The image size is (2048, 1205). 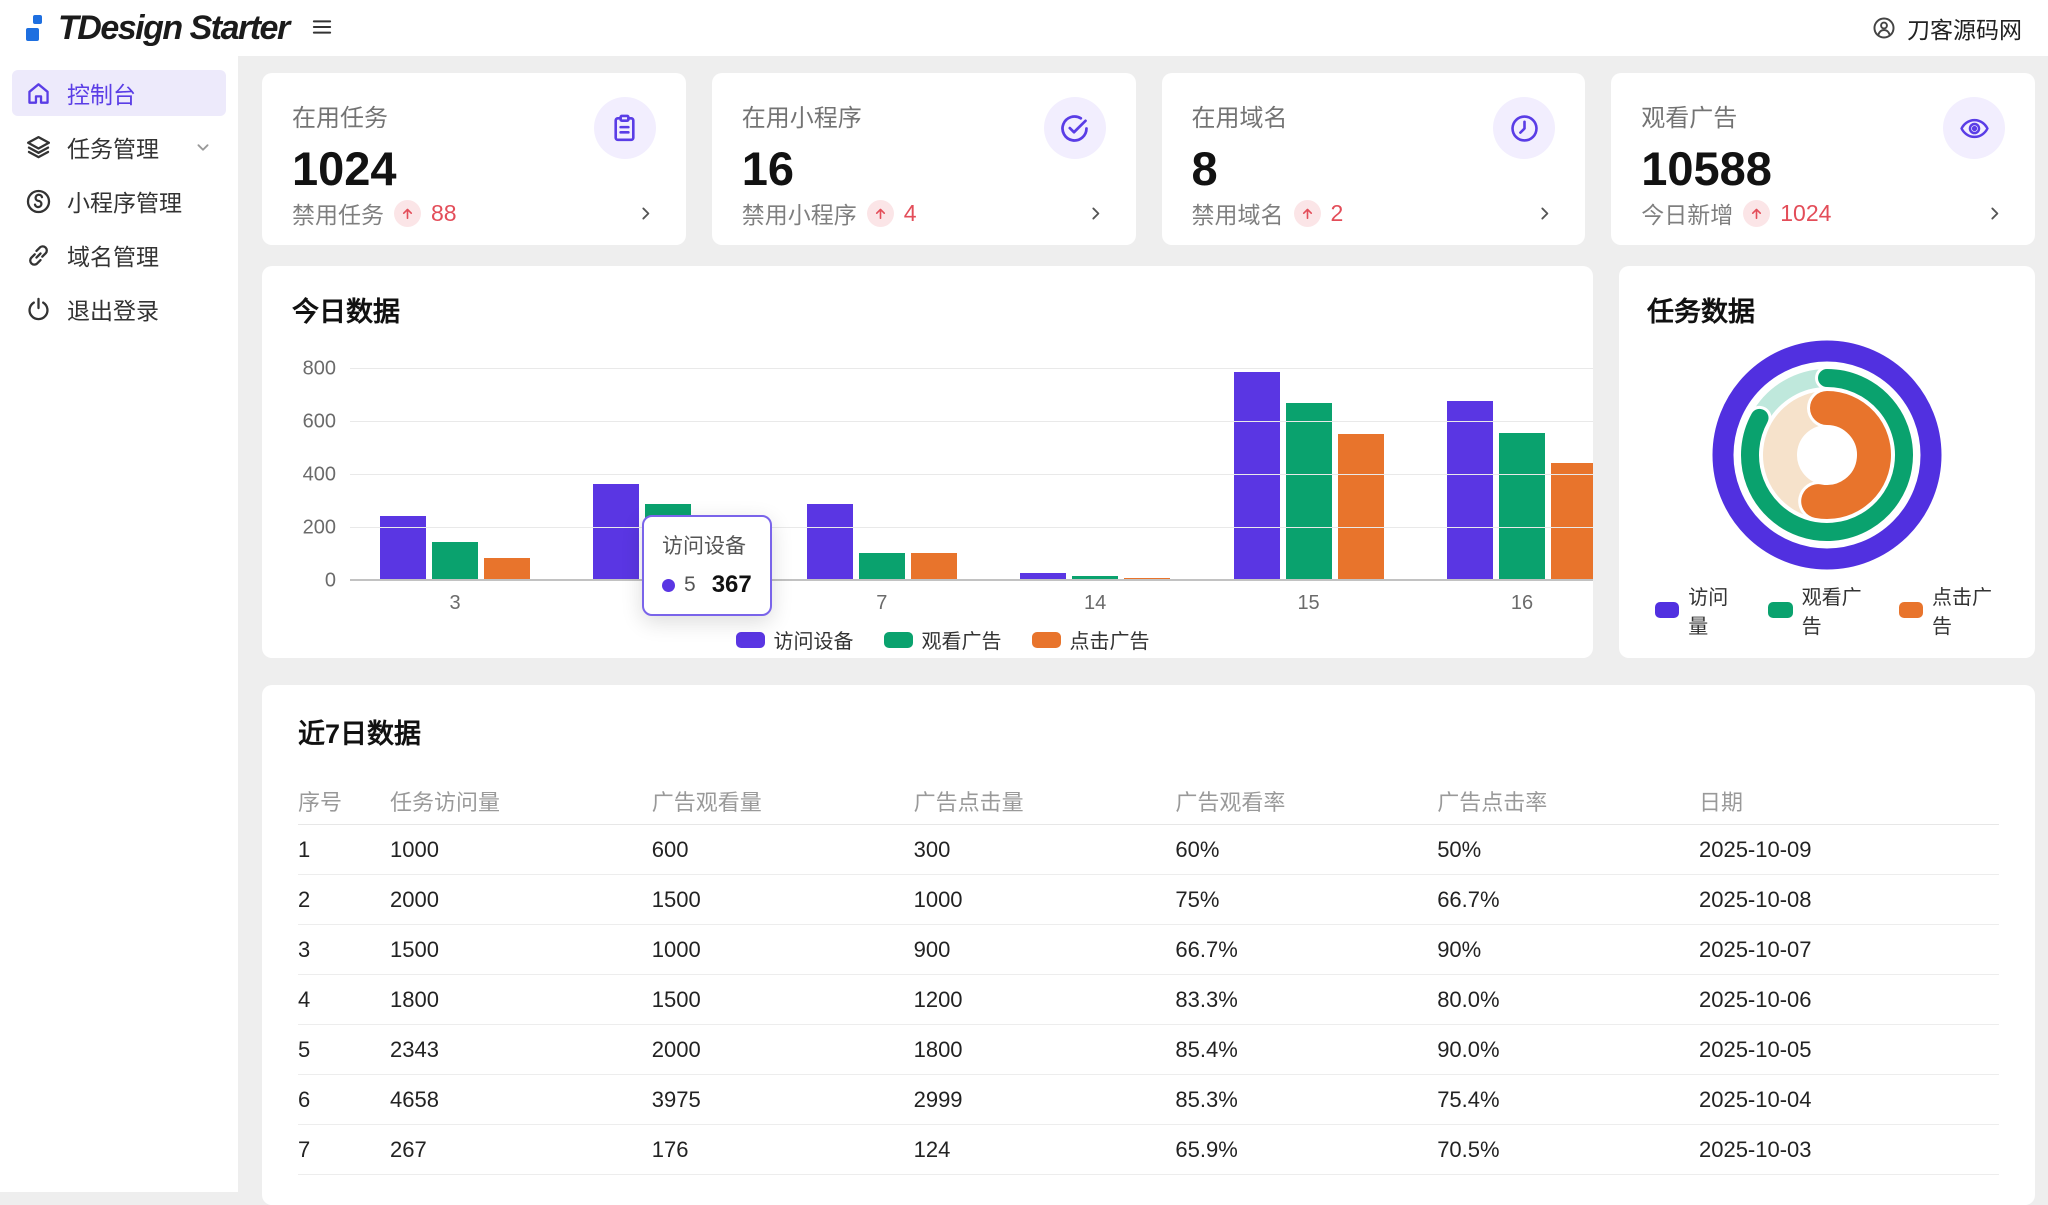 I want to click on chevron-down-icon, so click(x=203, y=147).